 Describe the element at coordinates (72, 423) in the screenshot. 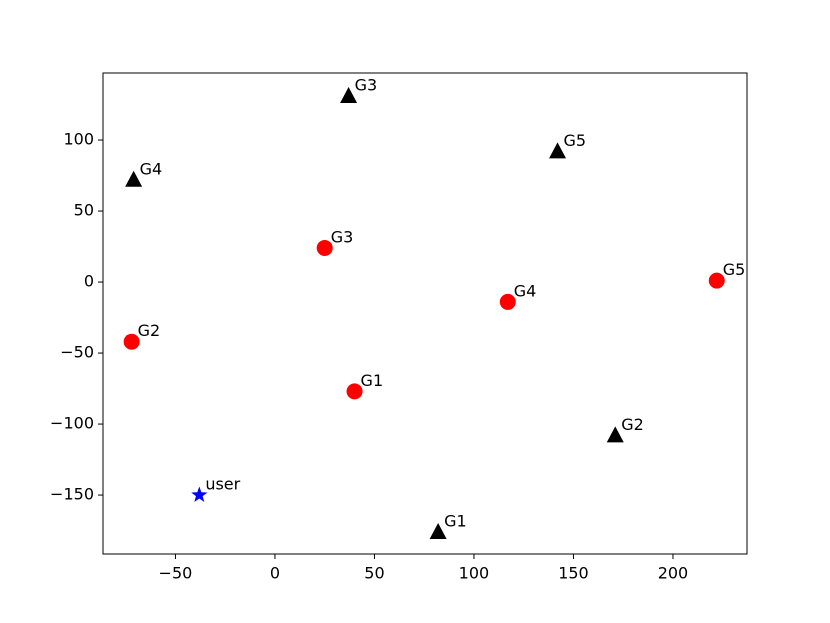

I see `y-tick-label: −100` at that location.